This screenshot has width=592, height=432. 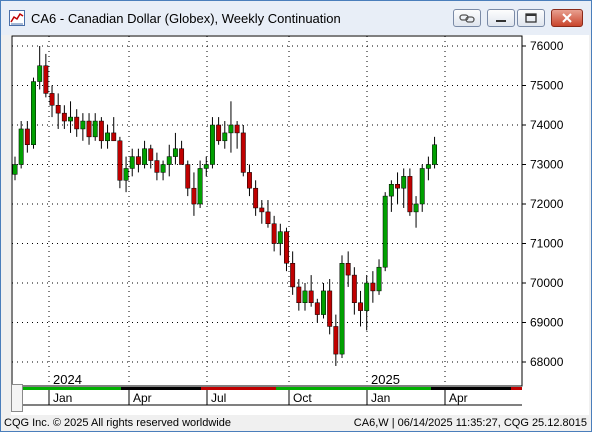 I want to click on chain-link-icon, so click(x=467, y=18).